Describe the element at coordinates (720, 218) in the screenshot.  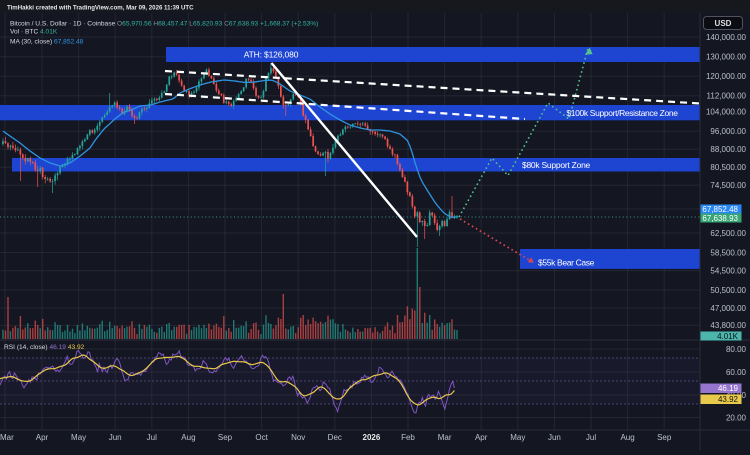
I see `svg-text: 67,638.93` at that location.